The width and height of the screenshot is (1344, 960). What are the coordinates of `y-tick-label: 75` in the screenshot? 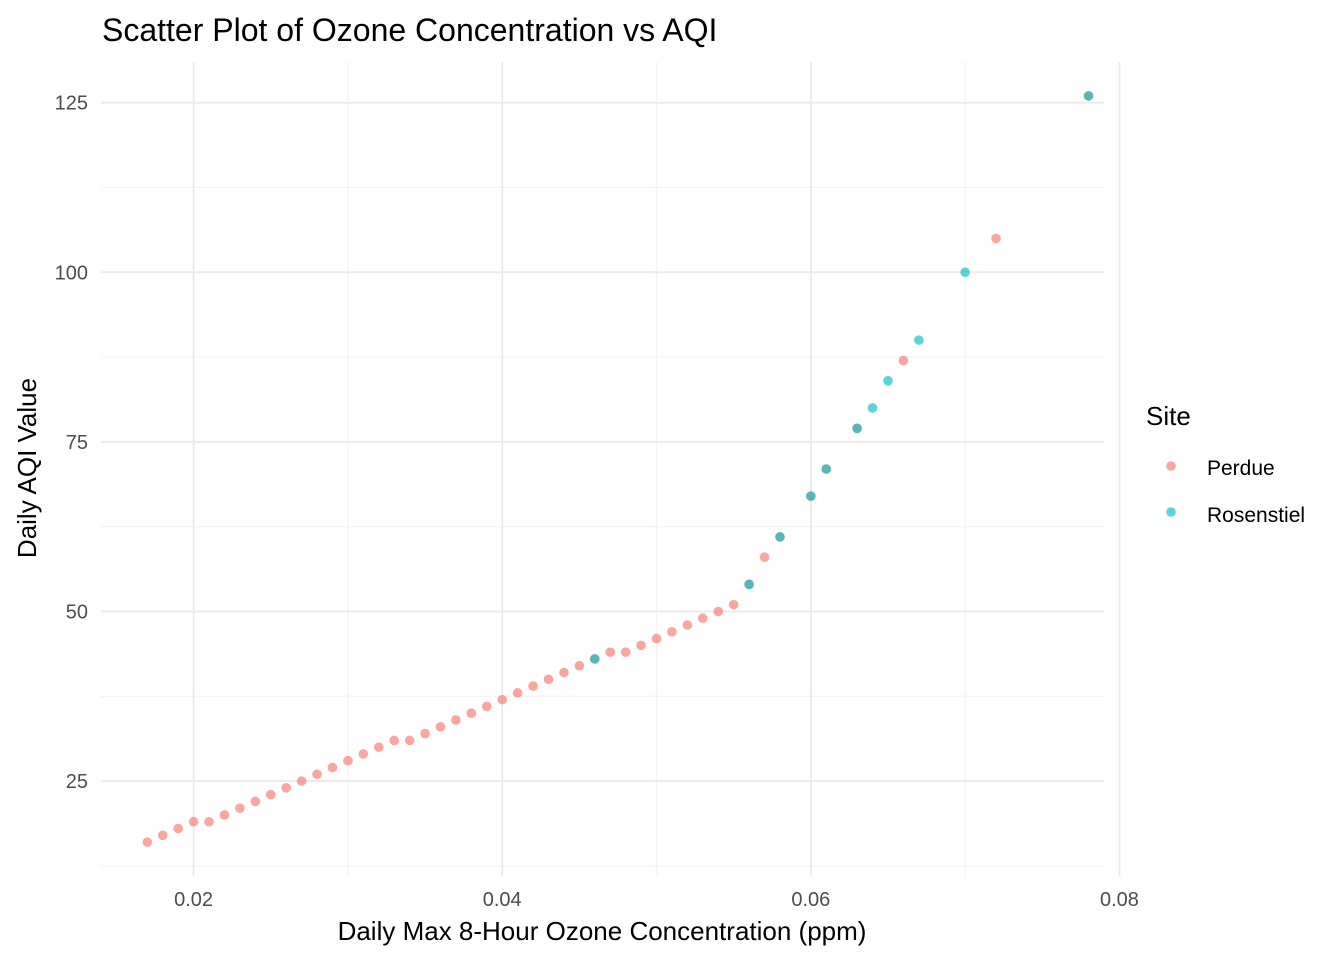 It's located at (77, 443).